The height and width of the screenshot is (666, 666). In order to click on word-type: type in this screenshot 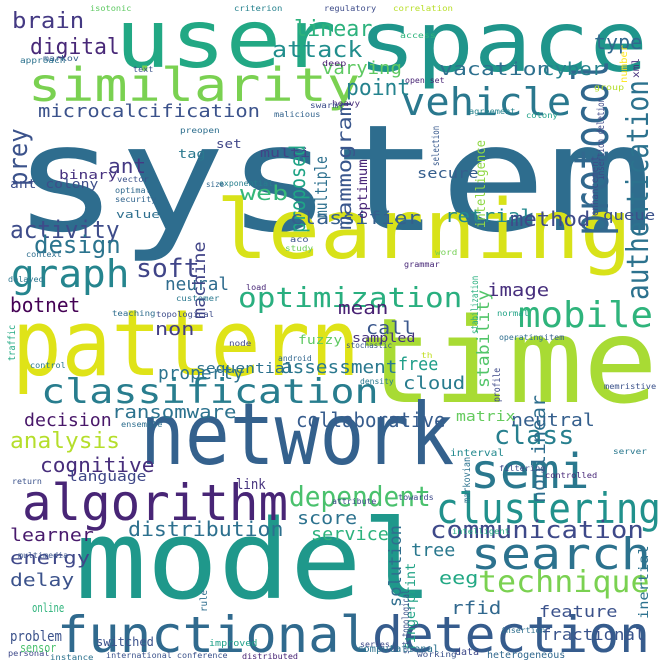, I will do `click(618, 42)`.